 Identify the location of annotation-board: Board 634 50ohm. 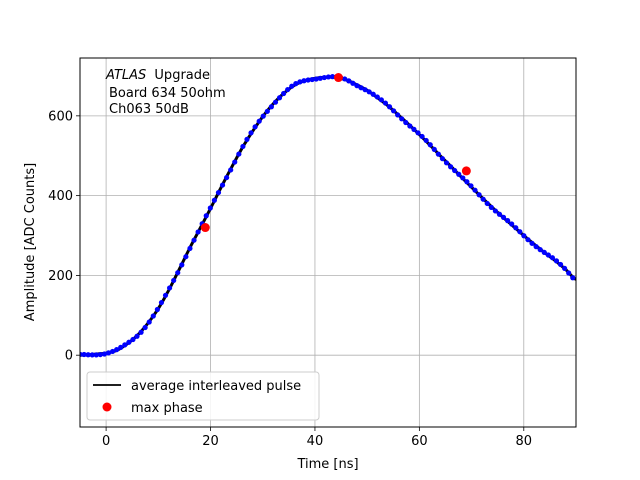
(167, 93).